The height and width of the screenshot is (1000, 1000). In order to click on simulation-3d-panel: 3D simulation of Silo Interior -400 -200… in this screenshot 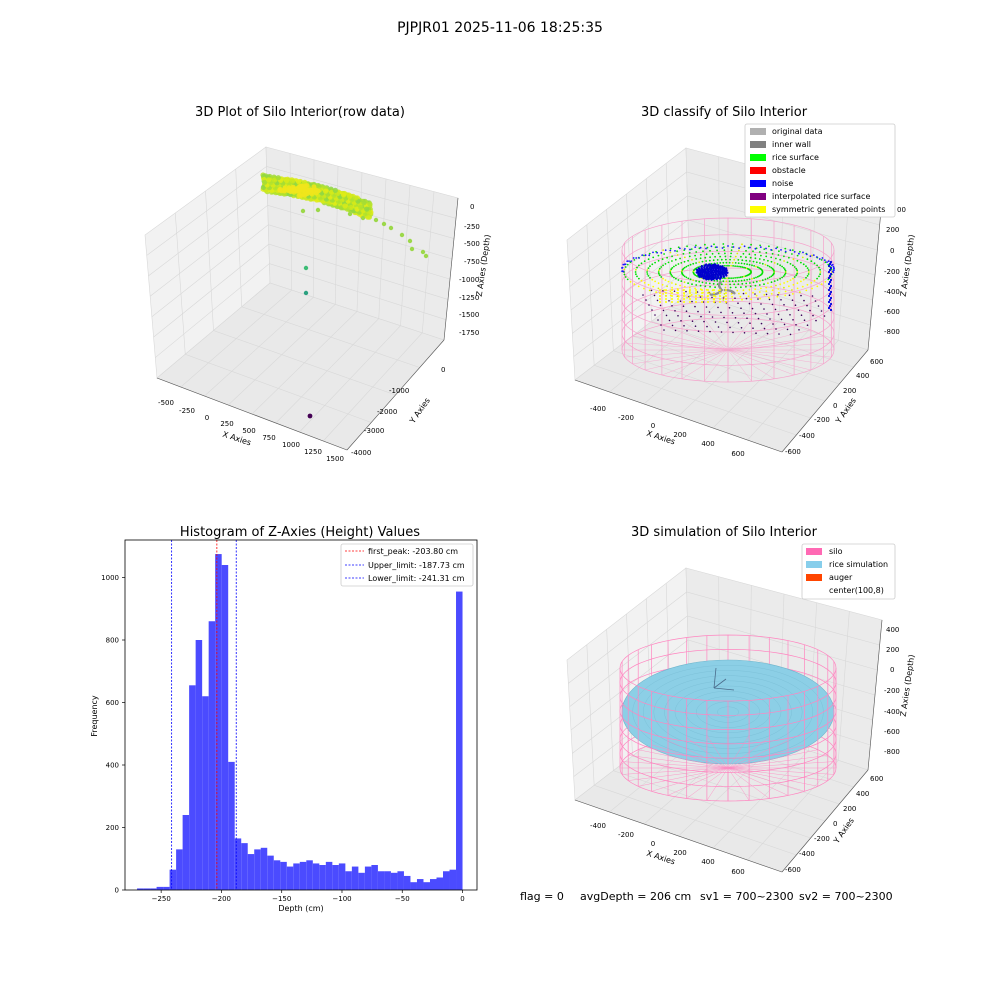, I will do `click(741, 700)`.